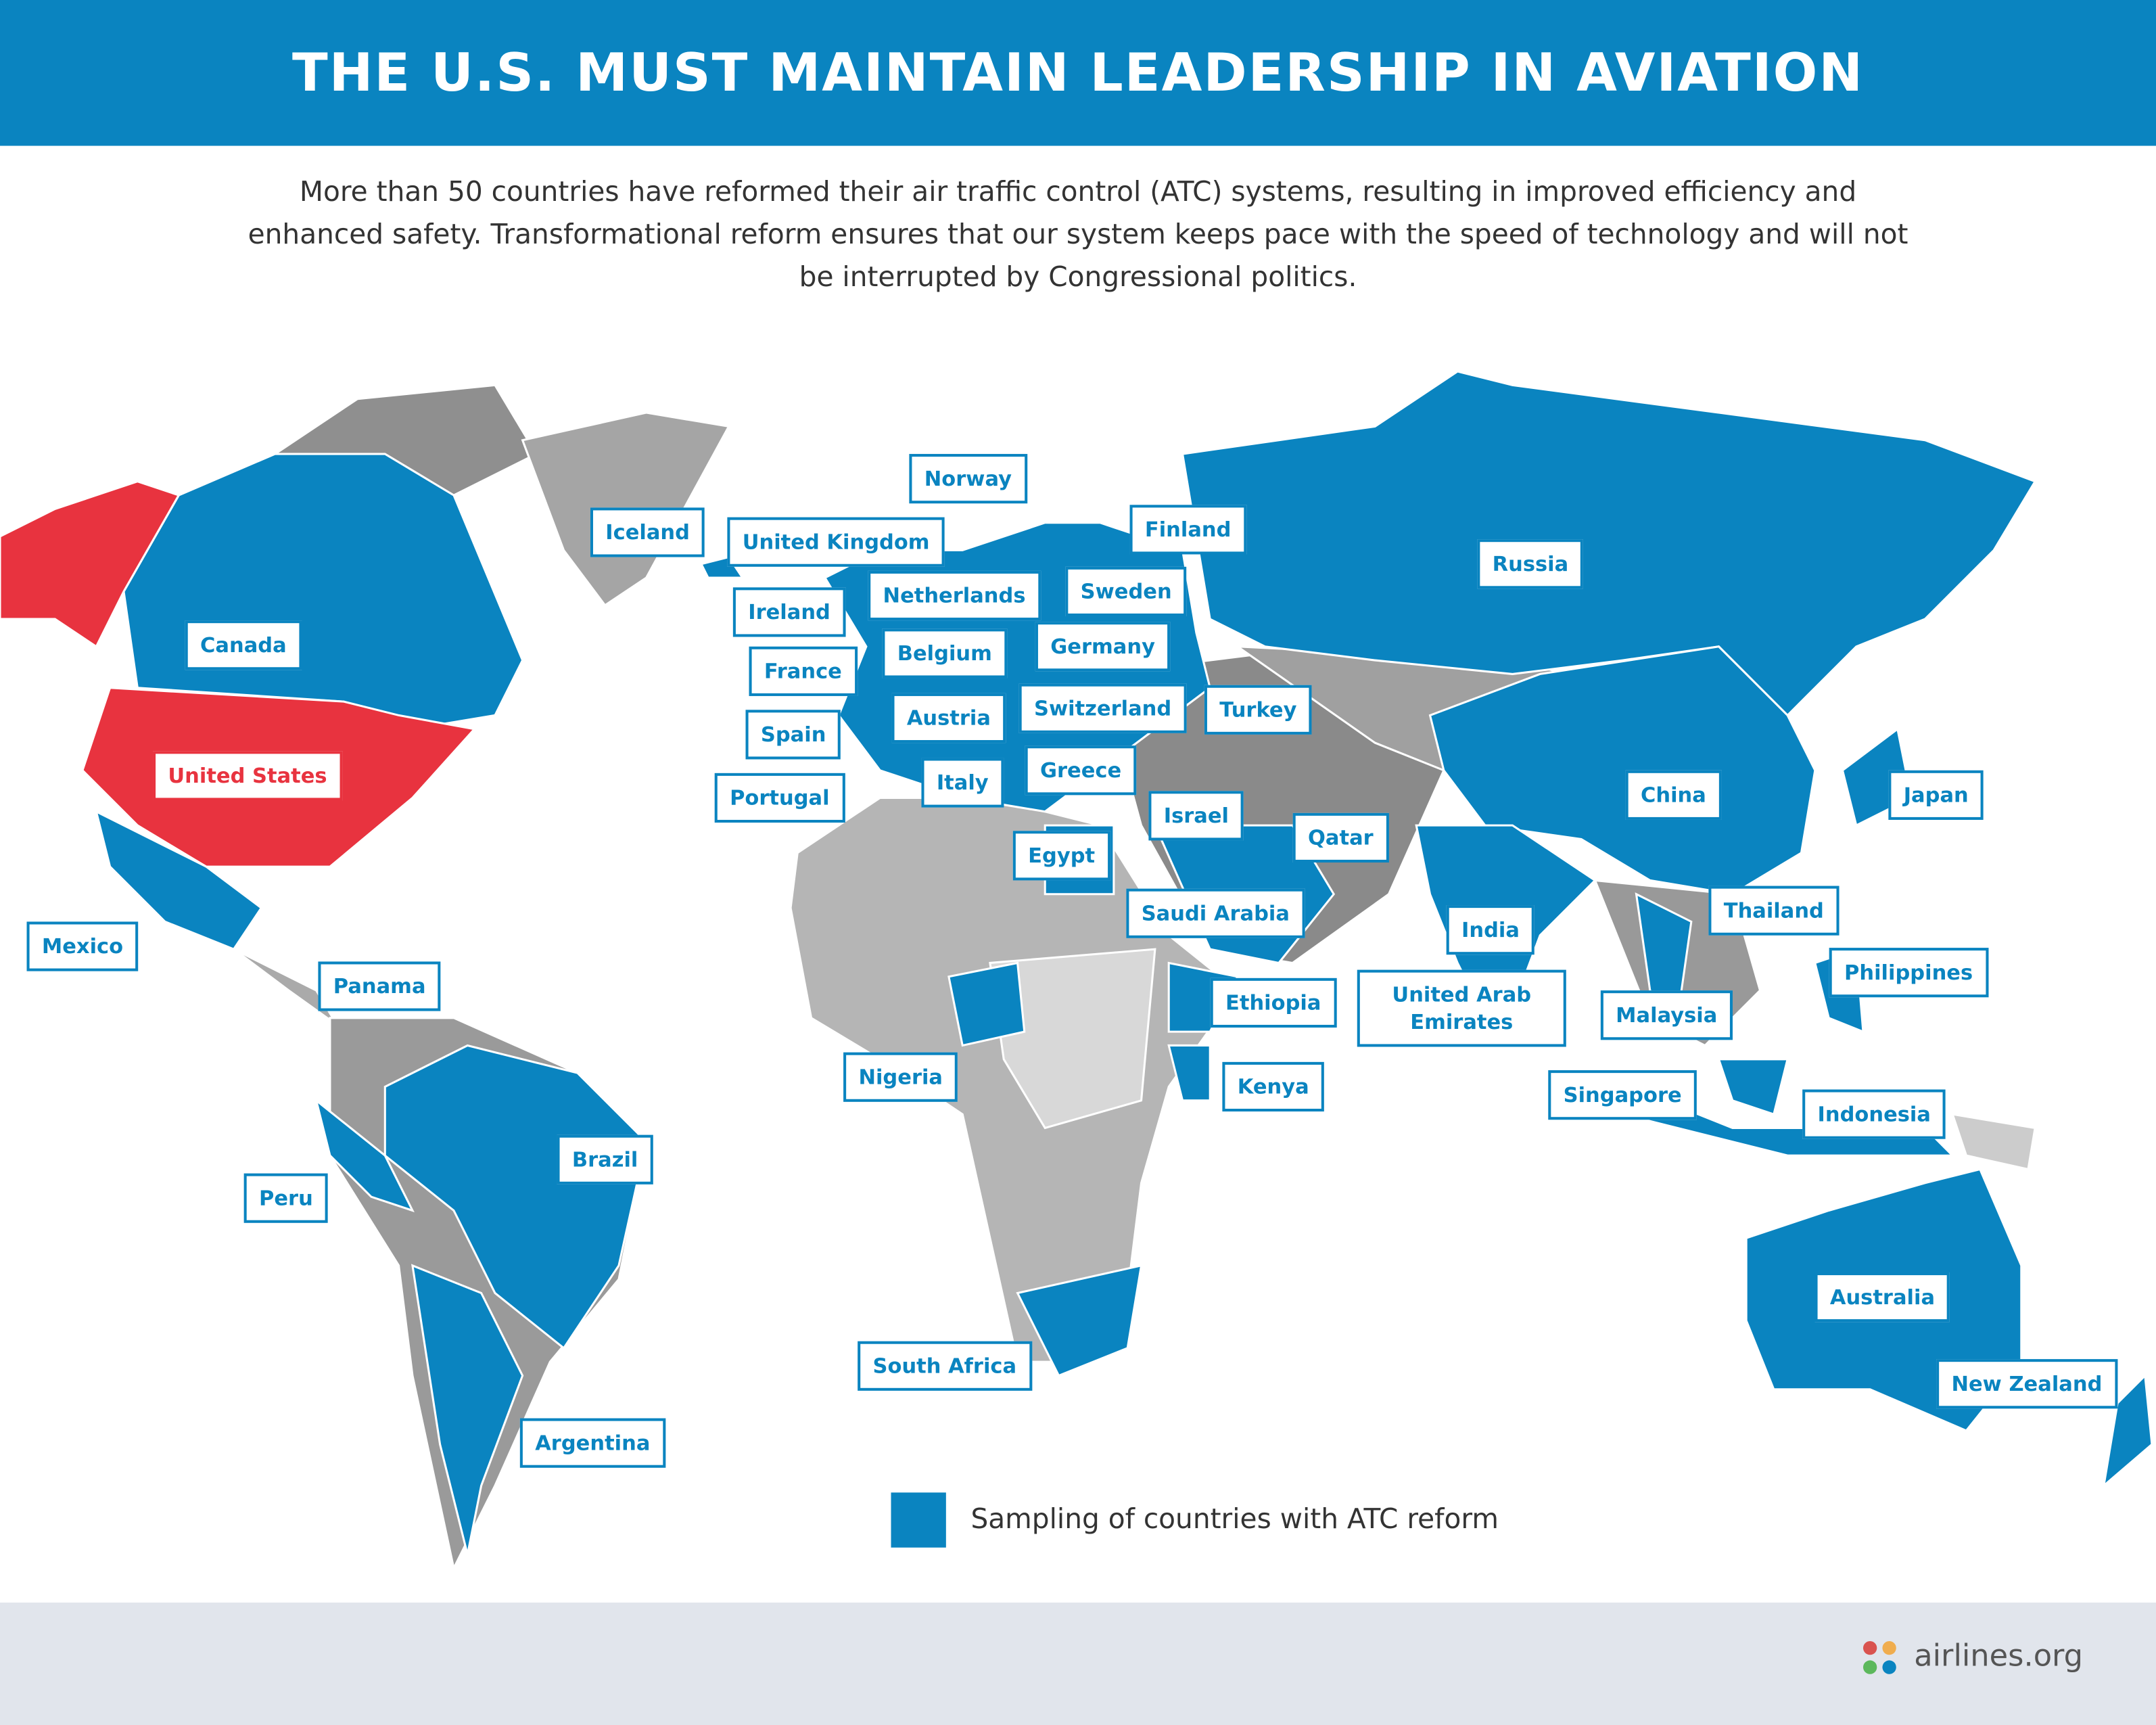 The width and height of the screenshot is (2156, 1725). I want to click on country-label: Russia, so click(1530, 564).